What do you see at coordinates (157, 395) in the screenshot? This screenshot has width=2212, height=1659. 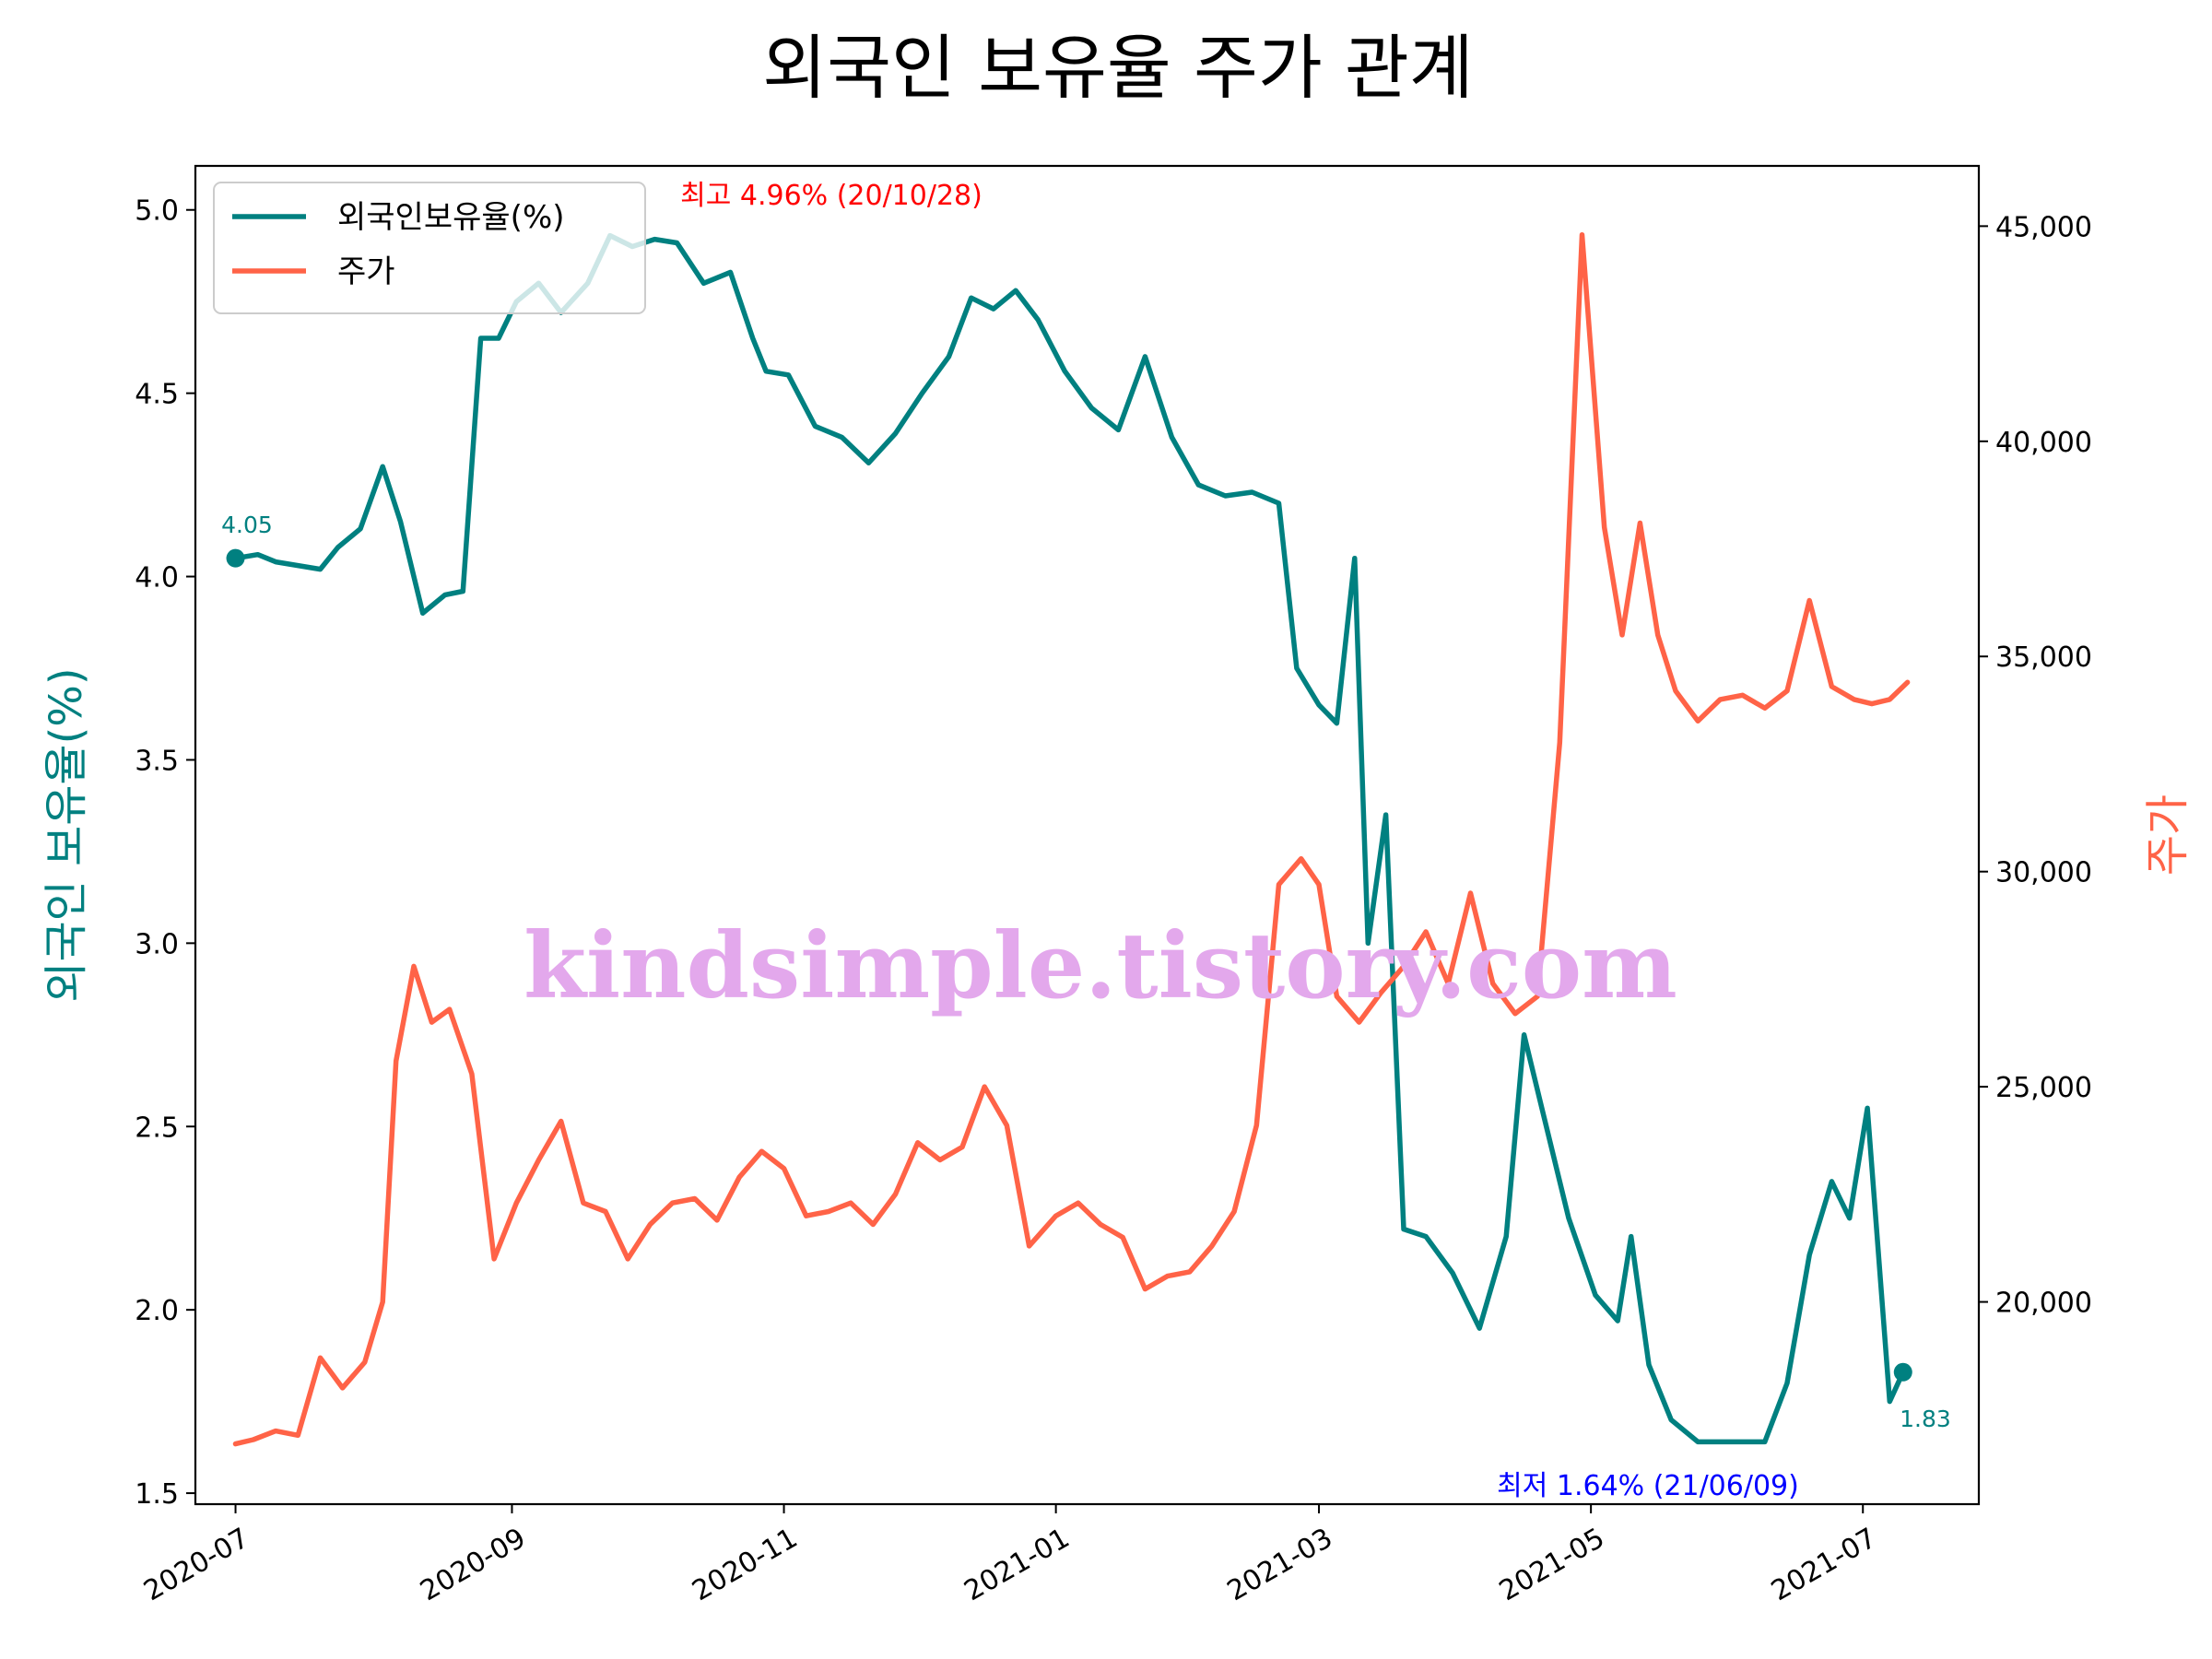 I see `y-left-tick-label: 4.5` at bounding box center [157, 395].